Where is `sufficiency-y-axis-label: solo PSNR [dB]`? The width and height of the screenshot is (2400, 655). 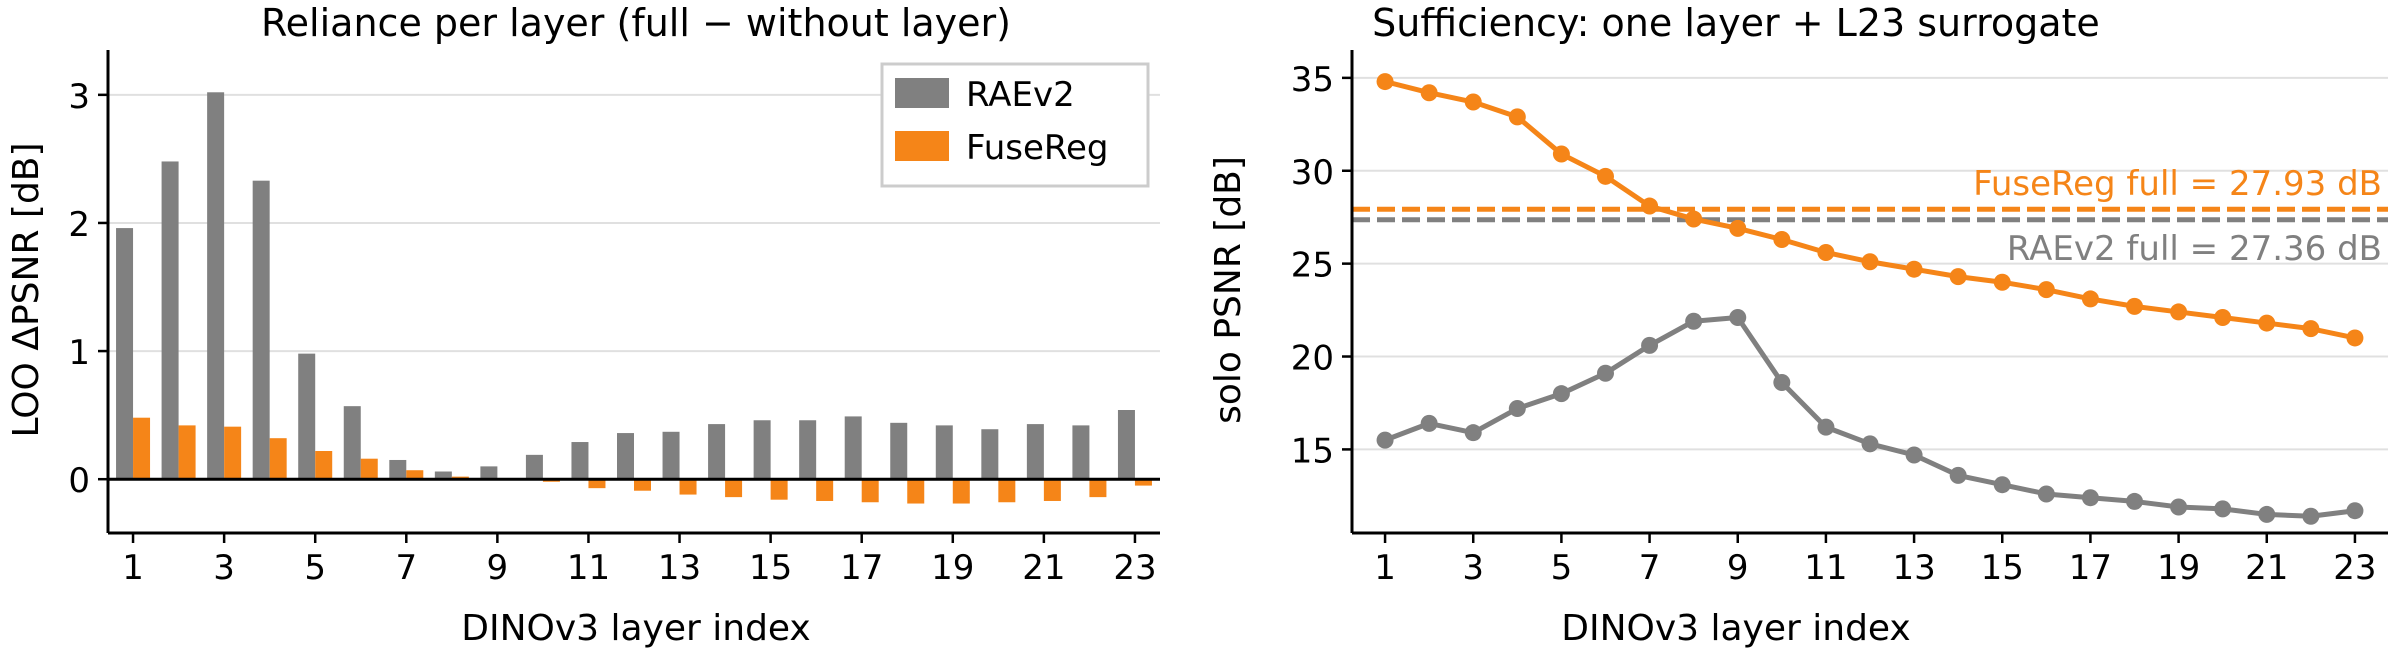
sufficiency-y-axis-label: solo PSNR [dB] is located at coordinates (1228, 290).